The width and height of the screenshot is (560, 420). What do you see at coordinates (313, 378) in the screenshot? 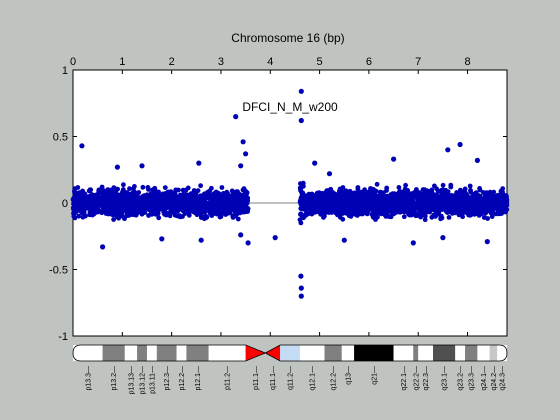
I see `band-label: q12.1—` at bounding box center [313, 378].